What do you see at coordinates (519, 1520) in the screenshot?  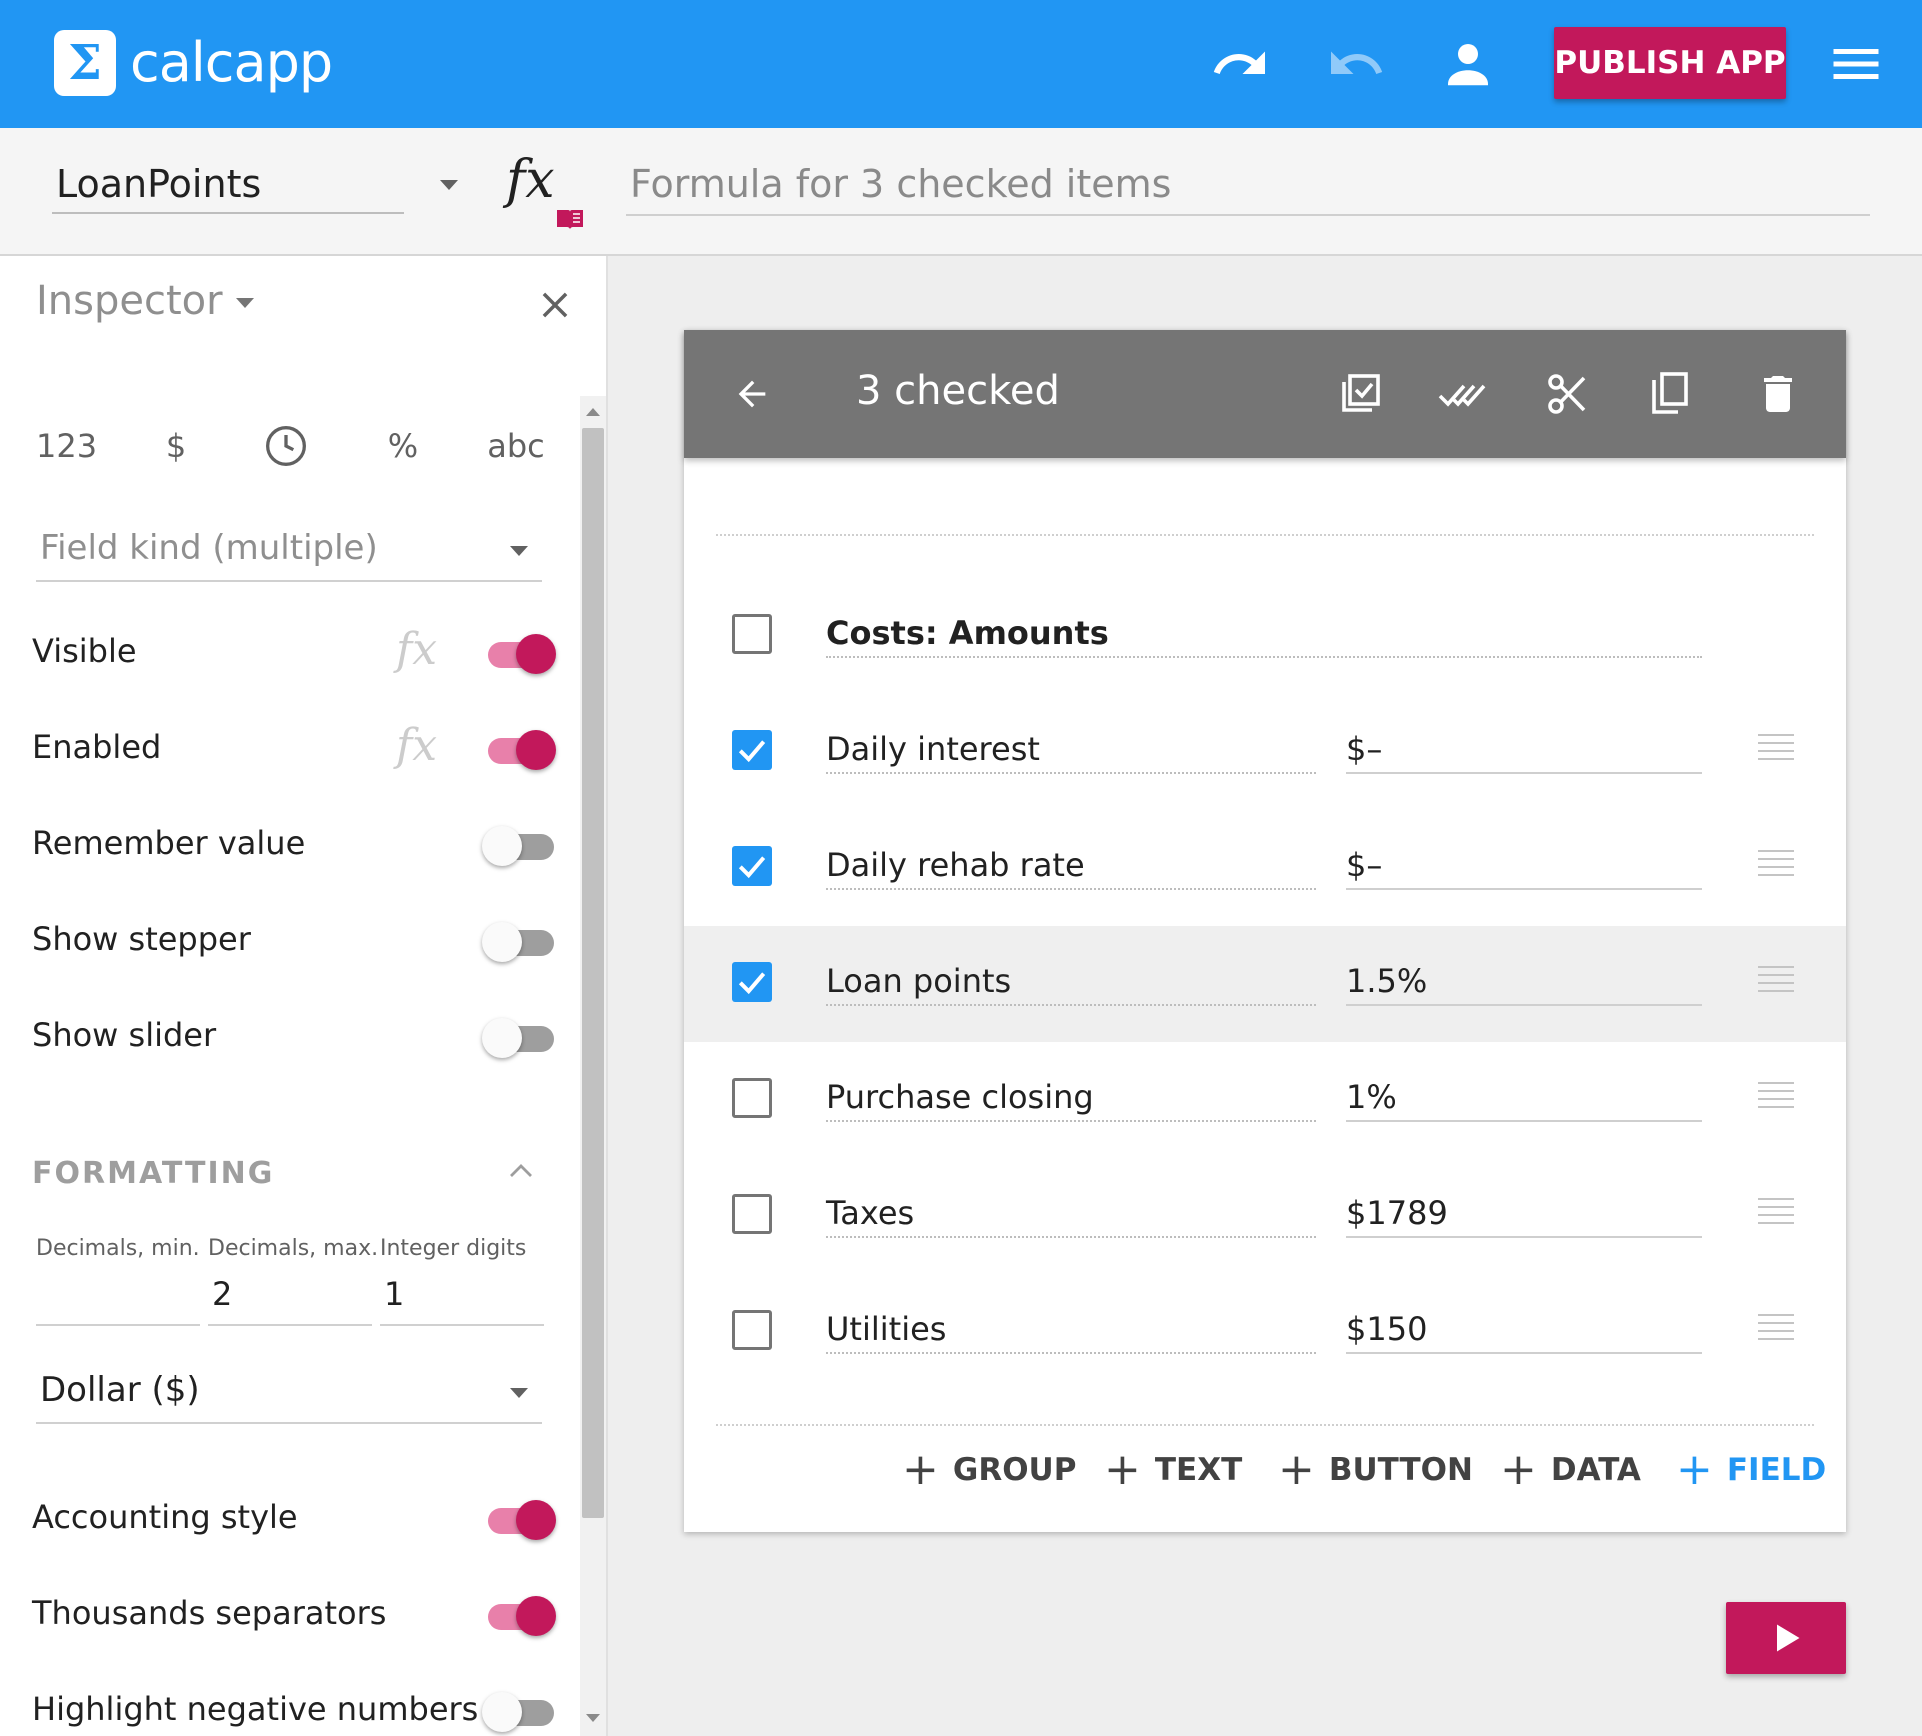 I see `accounting-style-toggle` at bounding box center [519, 1520].